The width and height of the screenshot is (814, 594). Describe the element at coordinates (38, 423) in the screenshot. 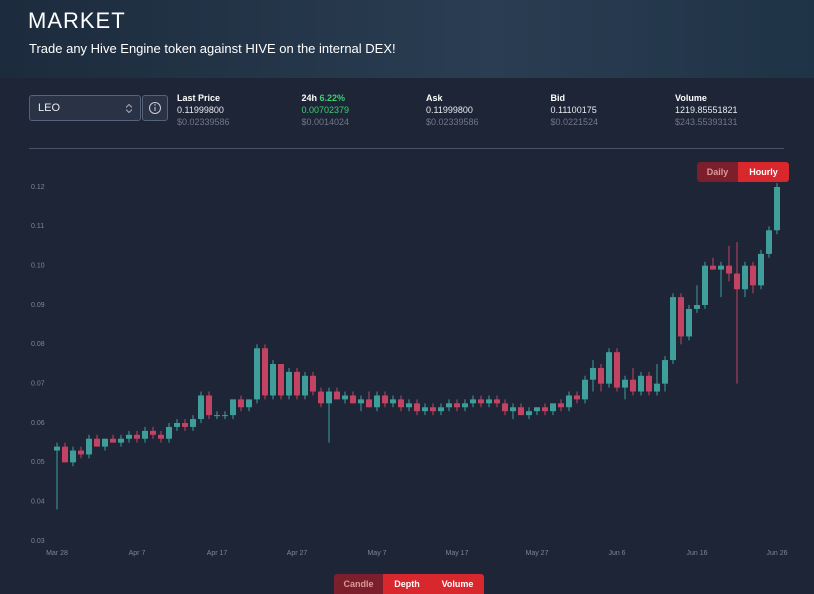

I see `y-tick-label: 0.06` at that location.